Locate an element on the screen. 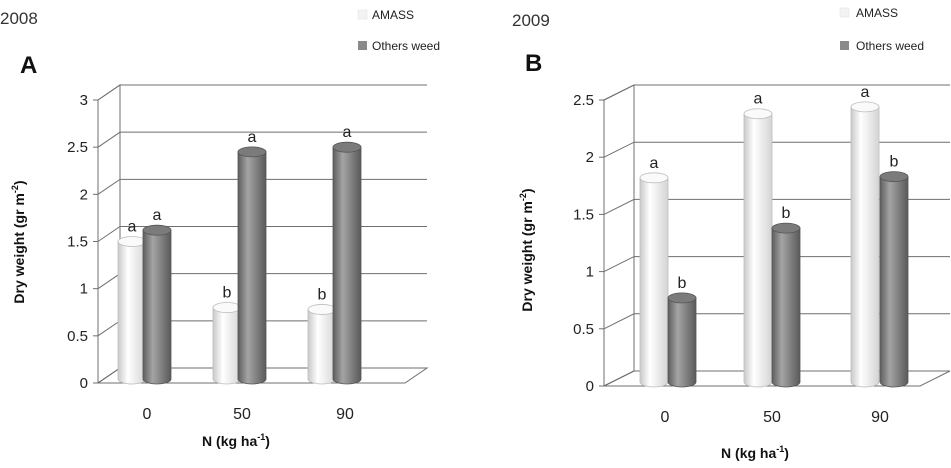 The image size is (951, 468). y-ticks-a: 0 0.5 1 1.5 2 2.5 3 is located at coordinates (82, 242).